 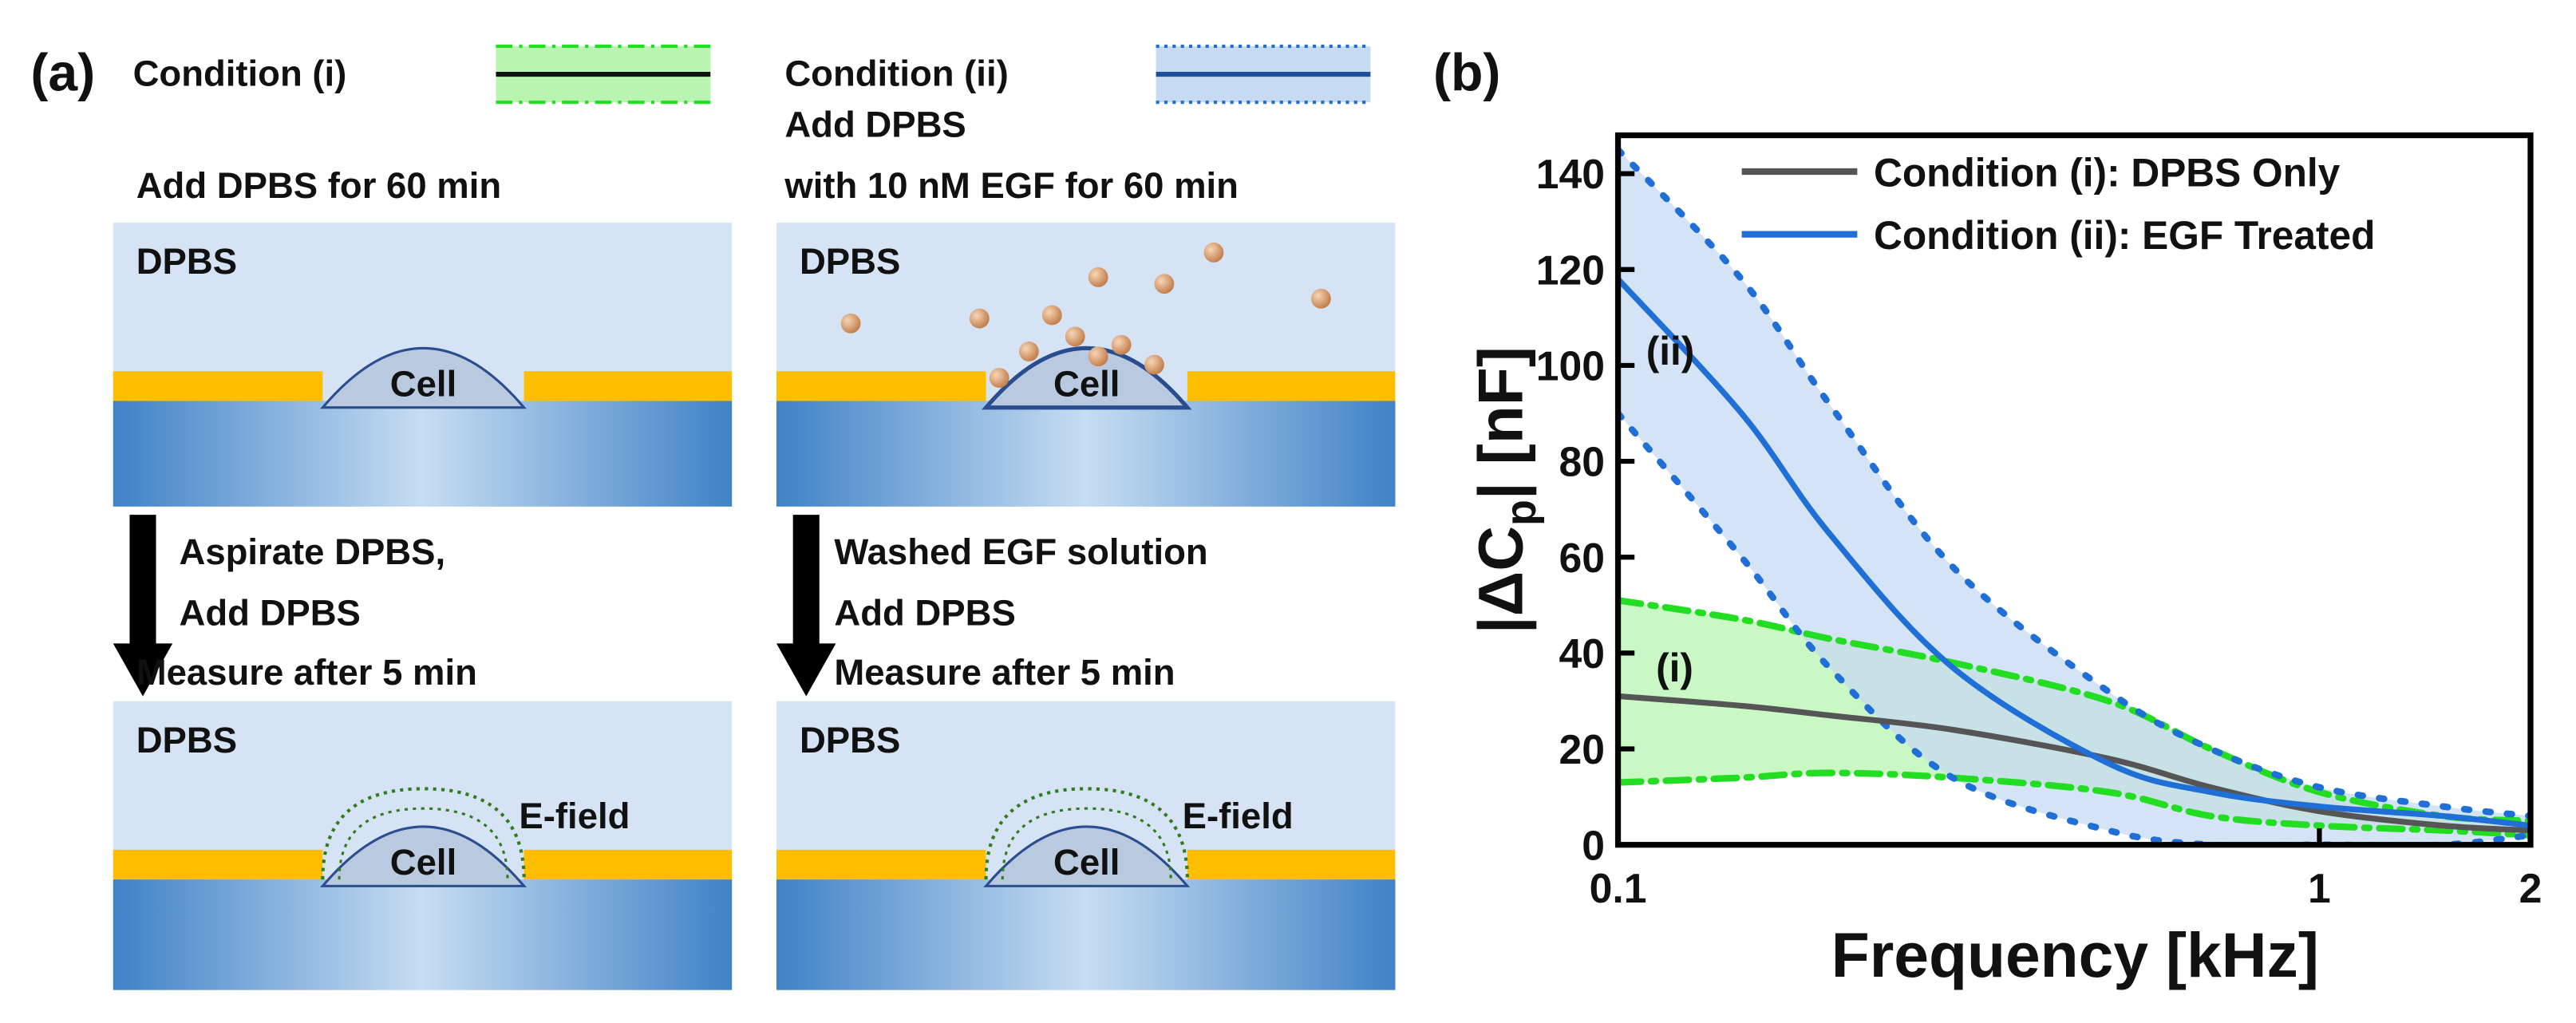 What do you see at coordinates (1674, 668) in the screenshot?
I see `annotation: (i)` at bounding box center [1674, 668].